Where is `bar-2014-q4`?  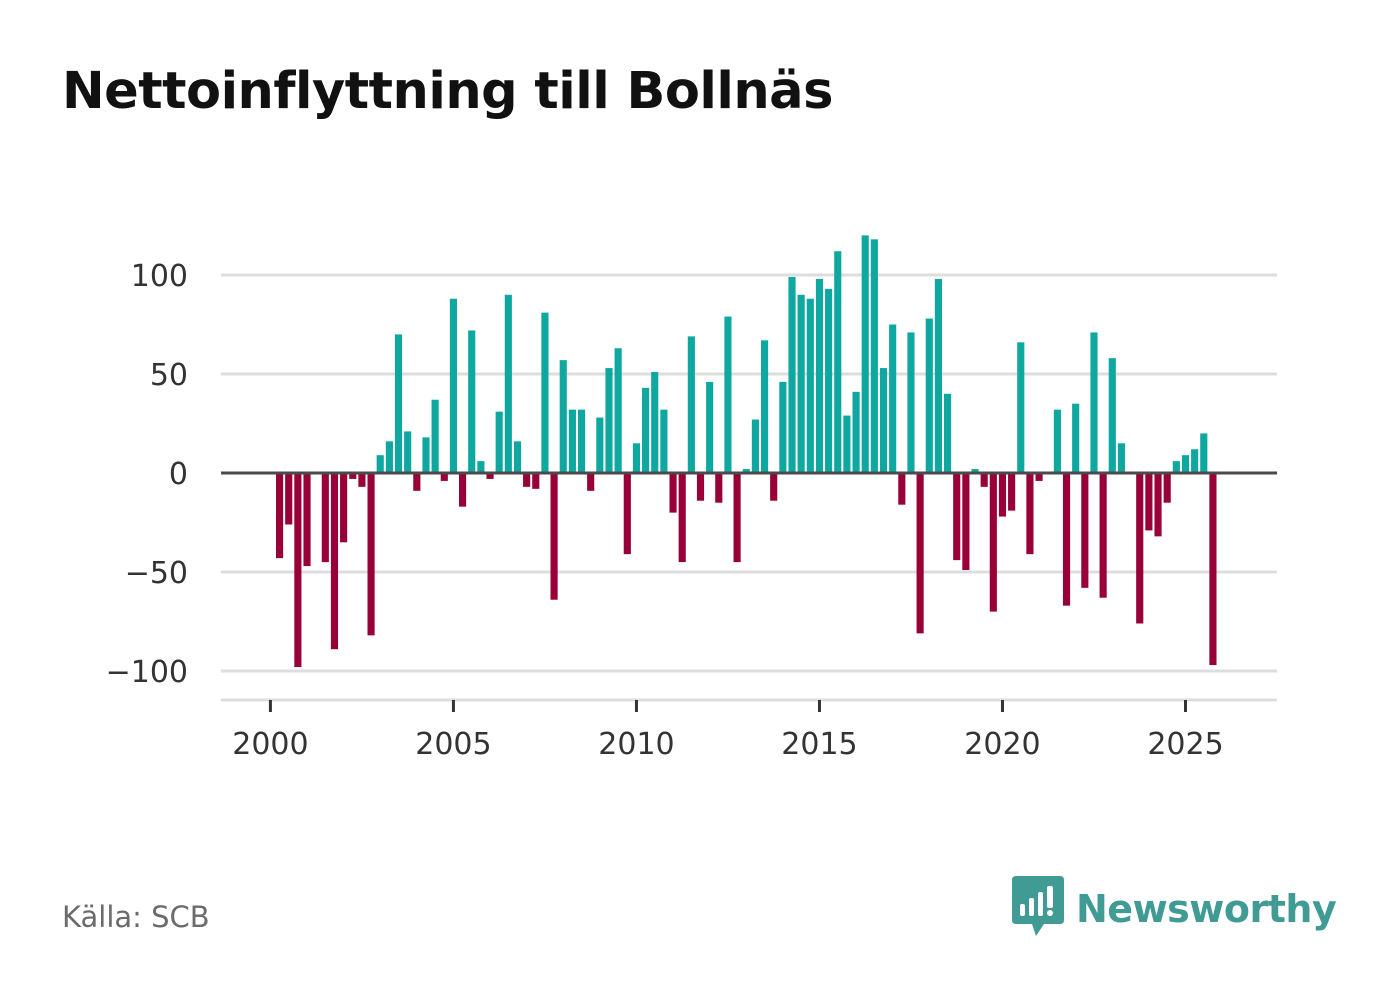 bar-2014-q4 is located at coordinates (810, 385).